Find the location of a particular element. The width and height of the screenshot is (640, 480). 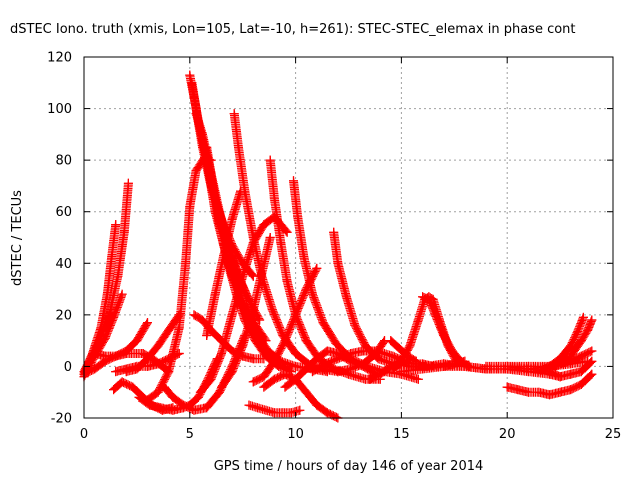

y-tick-label: 100 is located at coordinates (59, 109).